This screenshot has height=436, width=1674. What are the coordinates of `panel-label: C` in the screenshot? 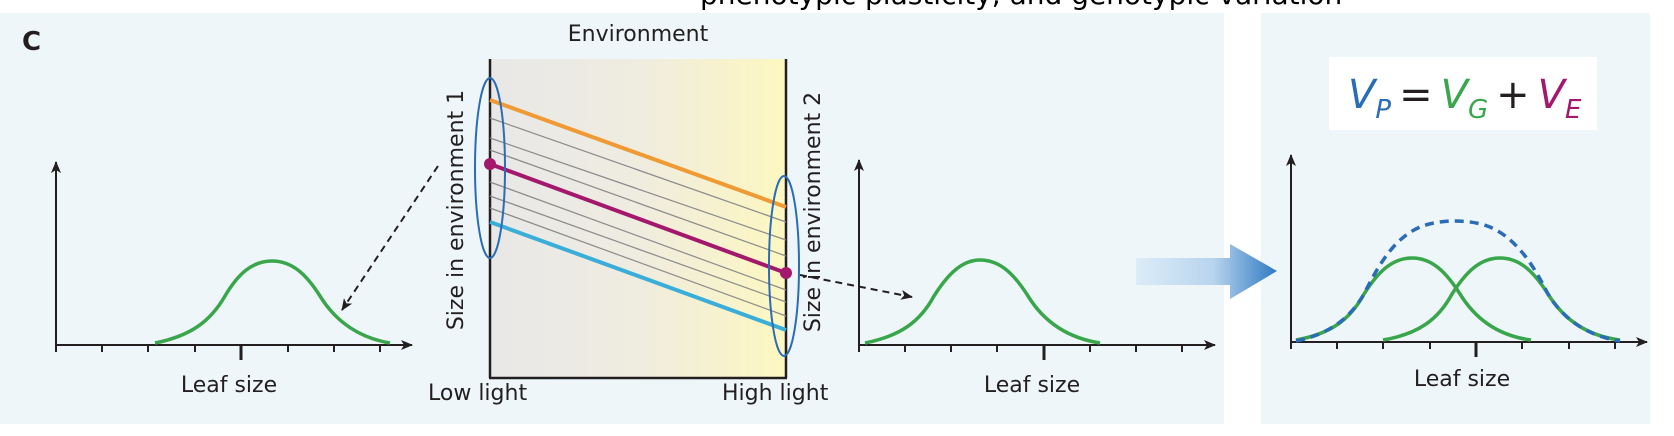 It's located at (31, 42).